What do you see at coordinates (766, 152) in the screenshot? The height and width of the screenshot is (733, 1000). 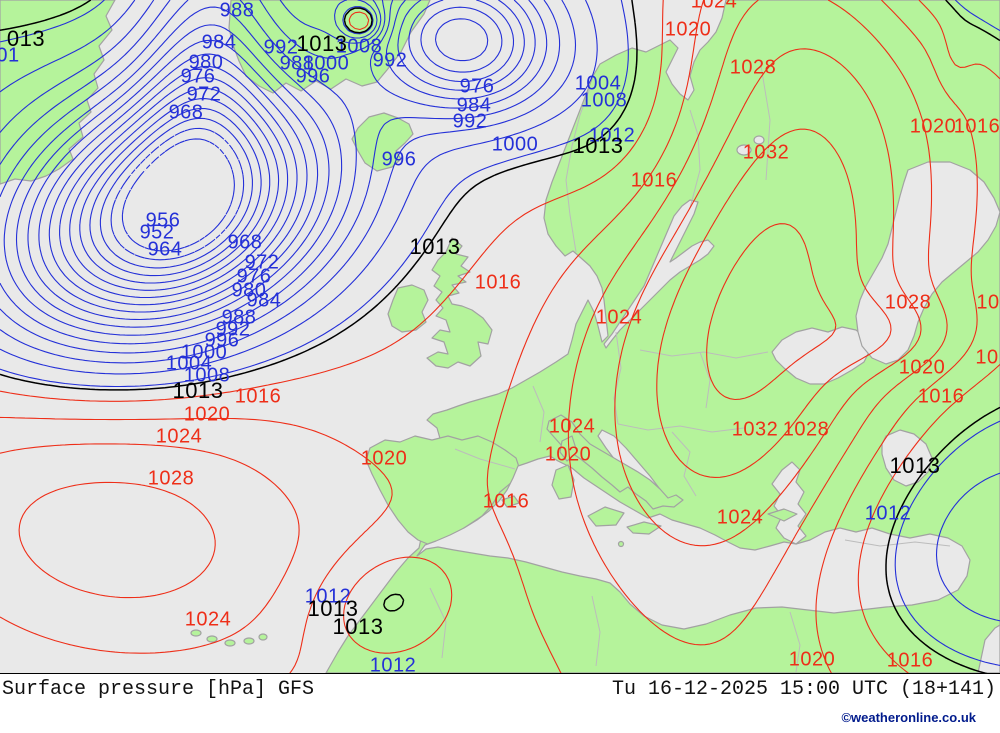 I see `isobar-label: 1032` at bounding box center [766, 152].